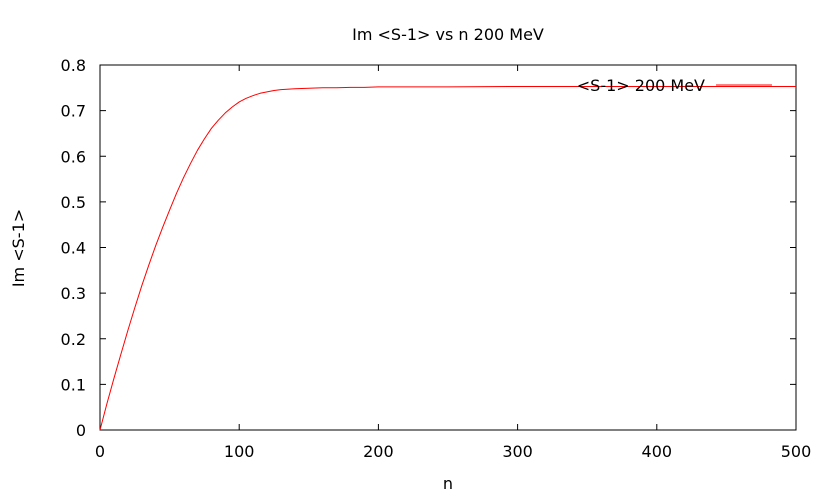 The width and height of the screenshot is (830, 498). What do you see at coordinates (73, 65) in the screenshot?
I see `y-tick-label: 0.8` at bounding box center [73, 65].